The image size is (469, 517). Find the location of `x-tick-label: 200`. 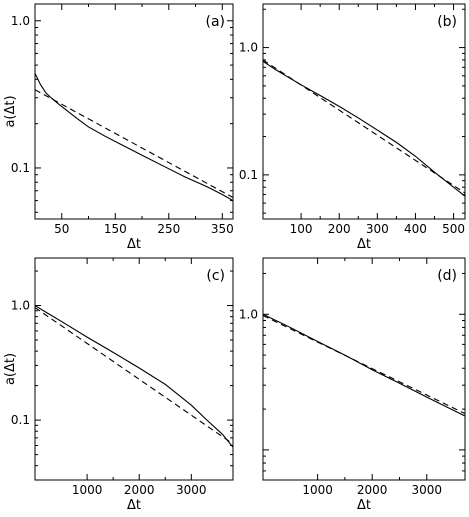

x-tick-label: 200 is located at coordinates (339, 229).